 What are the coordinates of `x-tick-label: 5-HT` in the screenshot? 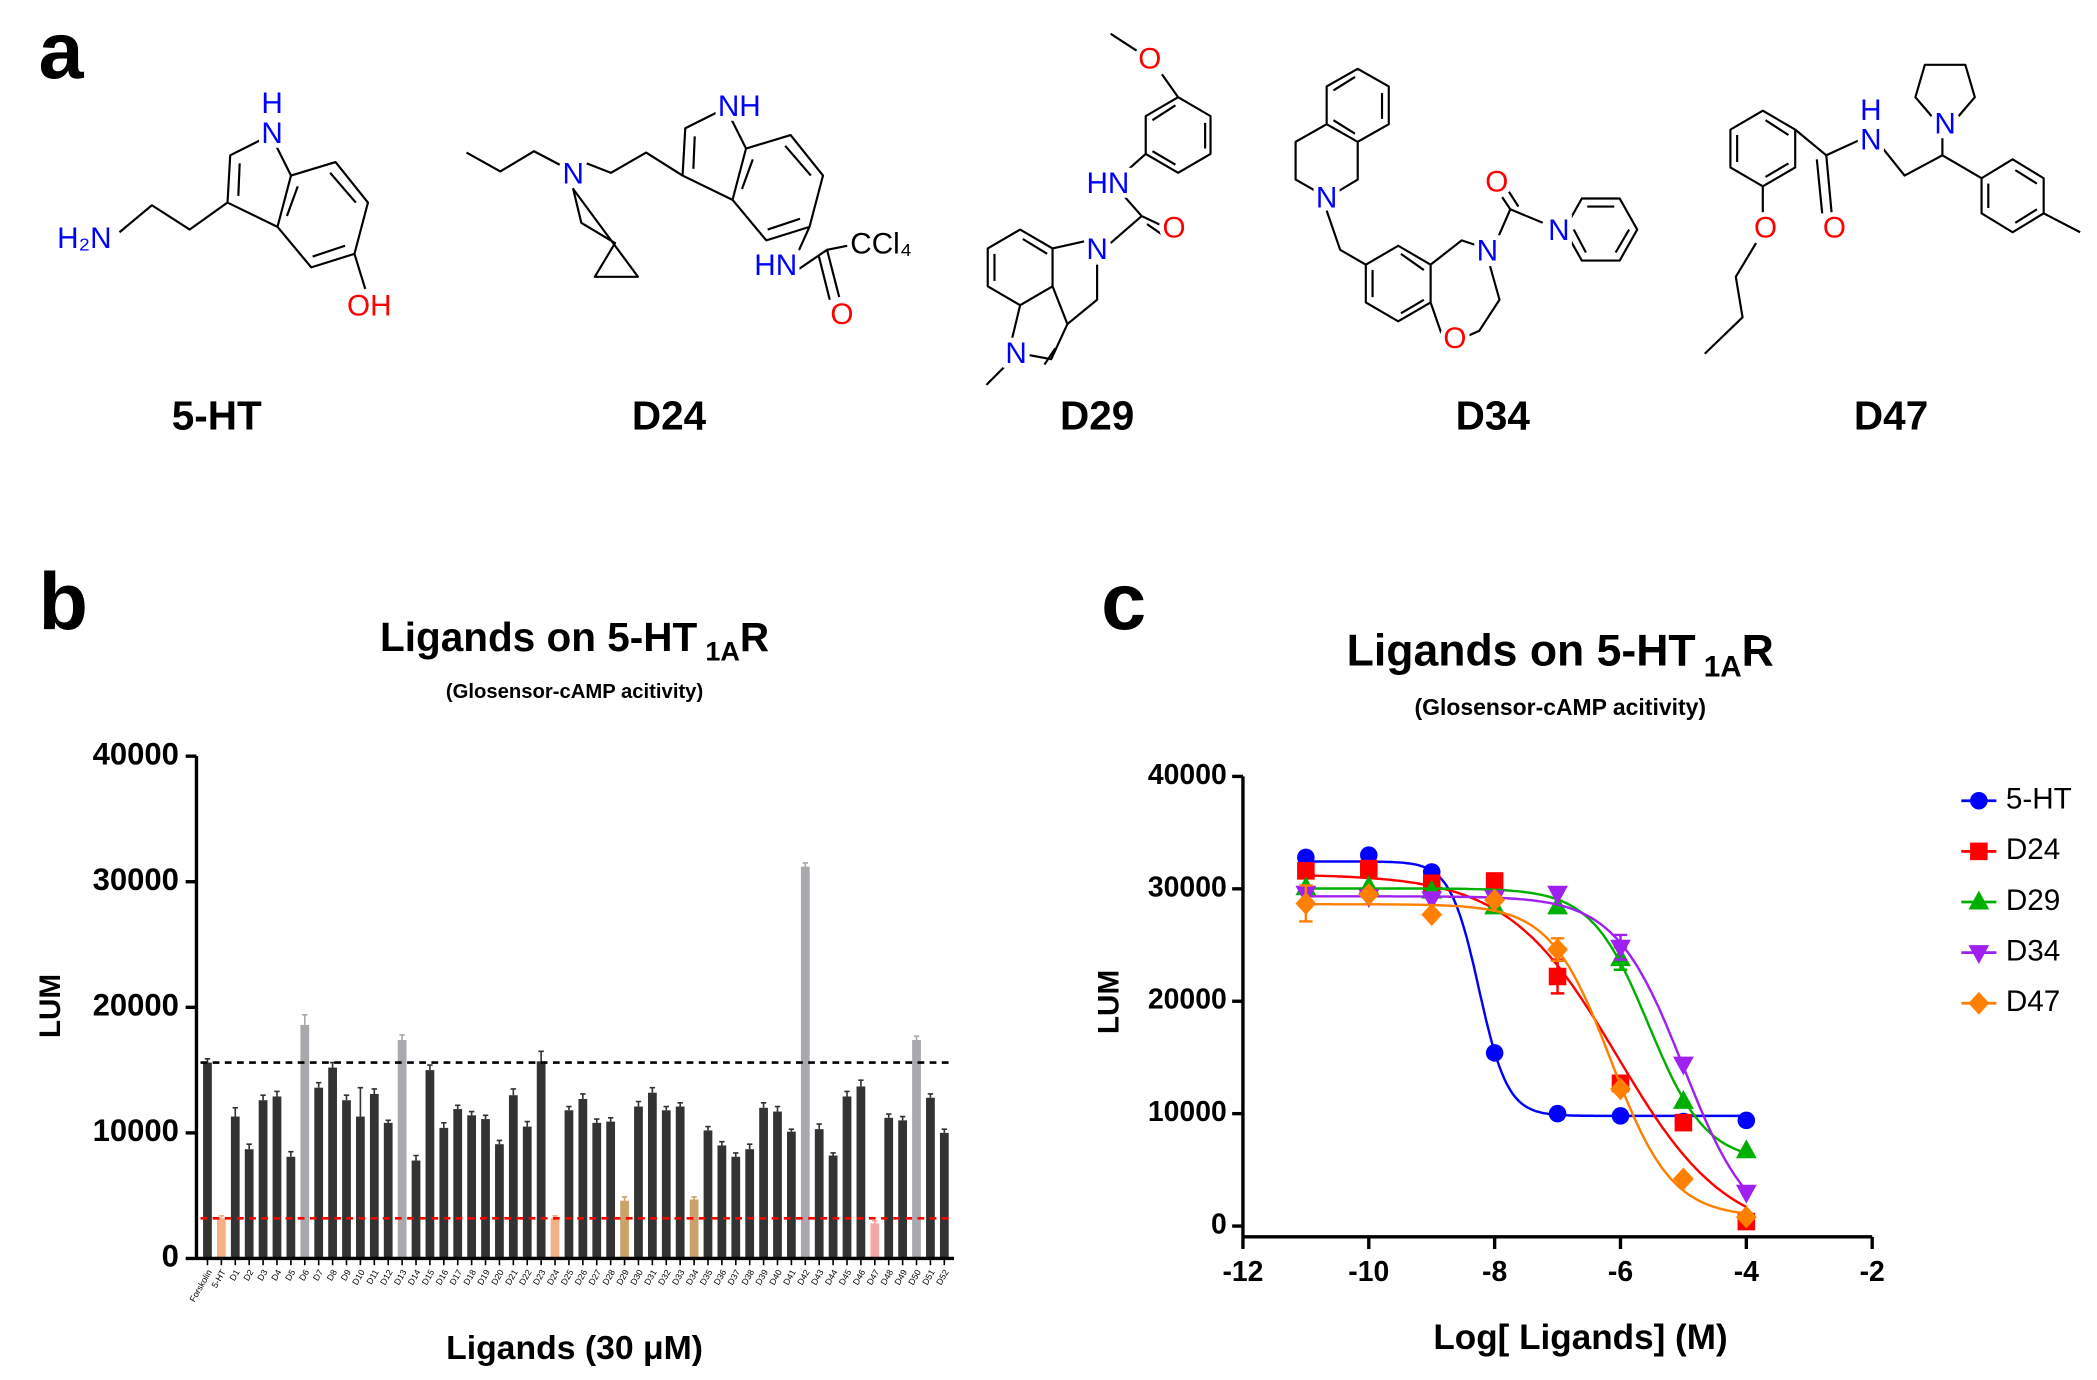 It's located at (218, 1278).